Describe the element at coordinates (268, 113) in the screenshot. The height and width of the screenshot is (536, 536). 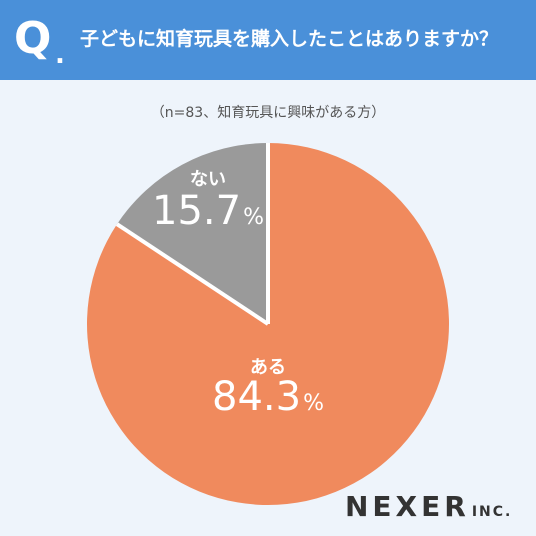
I see `sample-note: （n=83、知育玩具に興味がある方）` at that location.